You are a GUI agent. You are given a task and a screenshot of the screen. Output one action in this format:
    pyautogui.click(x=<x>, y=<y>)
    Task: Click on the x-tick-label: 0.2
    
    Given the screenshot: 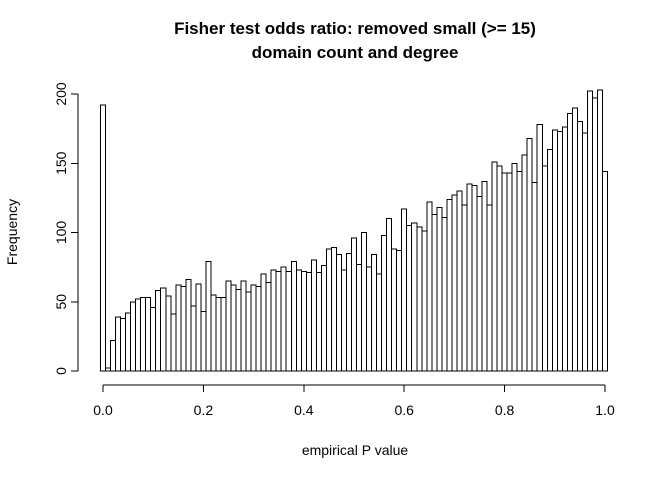 What is the action you would take?
    pyautogui.click(x=204, y=410)
    